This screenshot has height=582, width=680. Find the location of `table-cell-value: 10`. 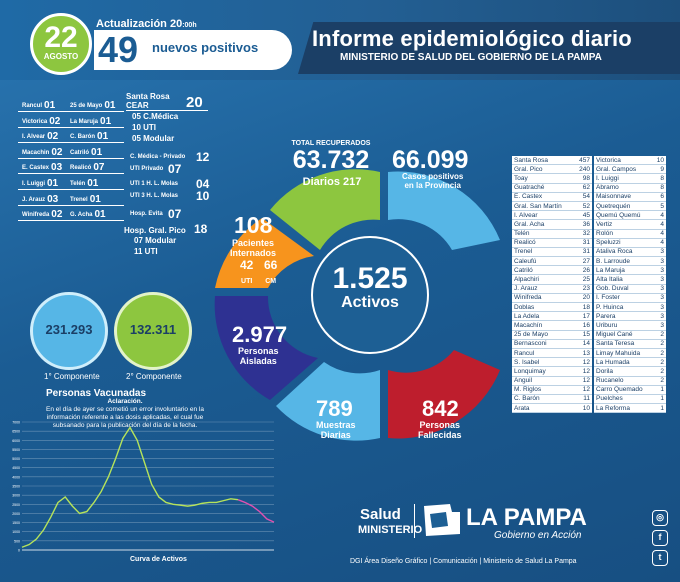

table-cell-value: 10 is located at coordinates (586, 408).